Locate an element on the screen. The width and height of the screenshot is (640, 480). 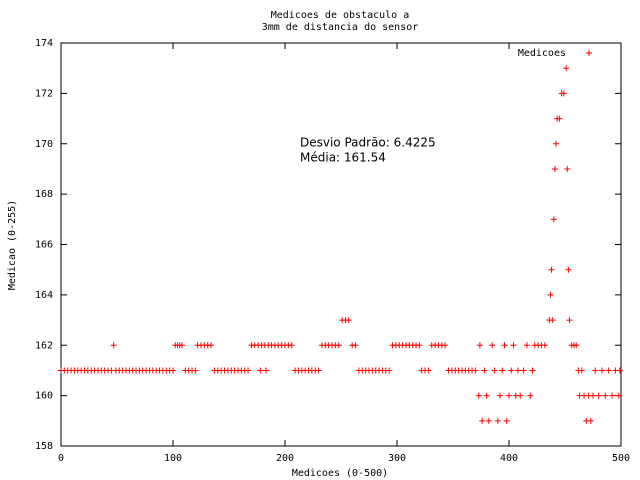
x-tick-label: 200 is located at coordinates (285, 458).